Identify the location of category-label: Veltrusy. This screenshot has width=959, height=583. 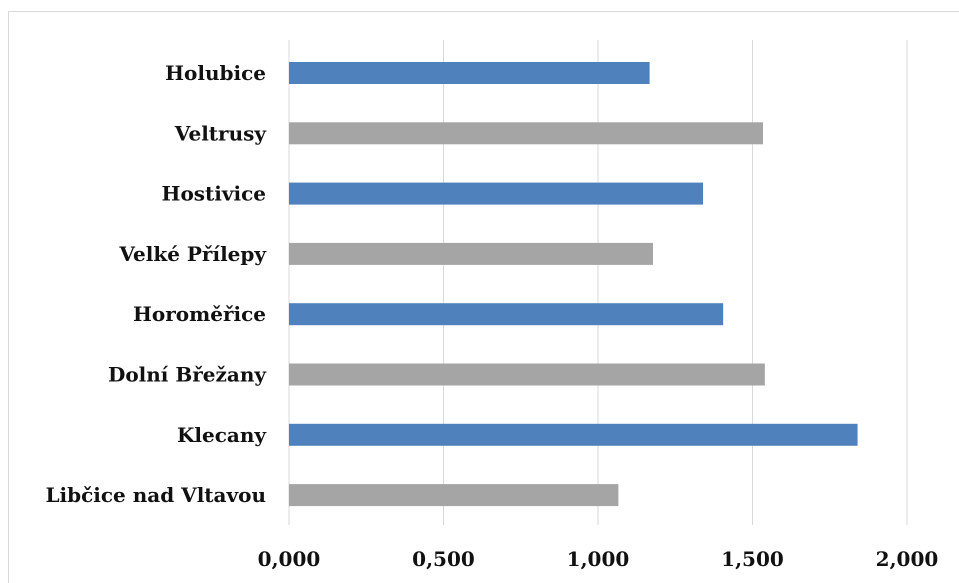
(221, 133).